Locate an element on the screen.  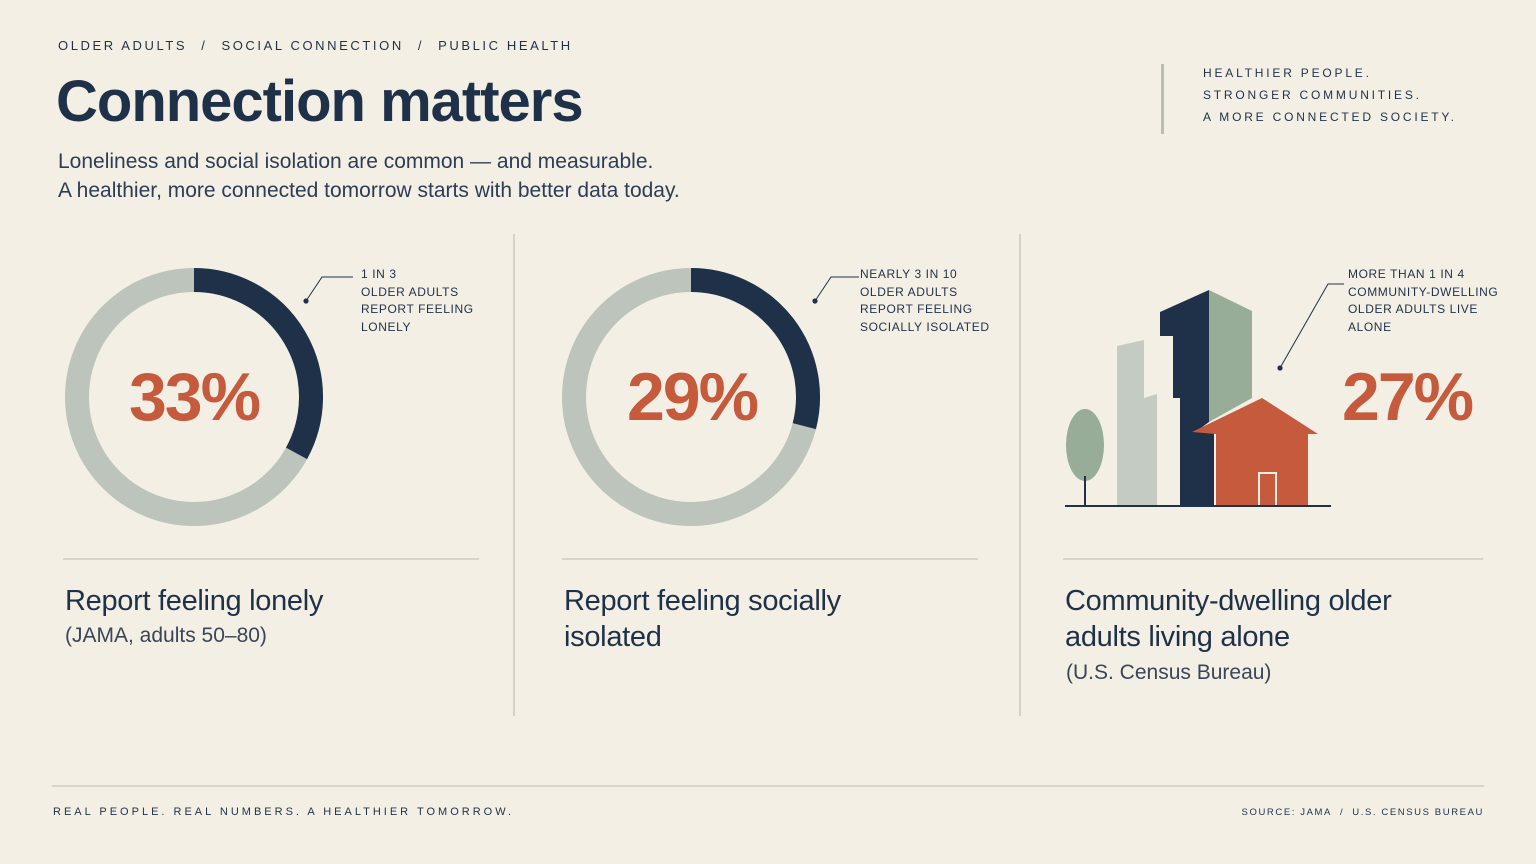
city-illustration is located at coordinates (1198, 398).